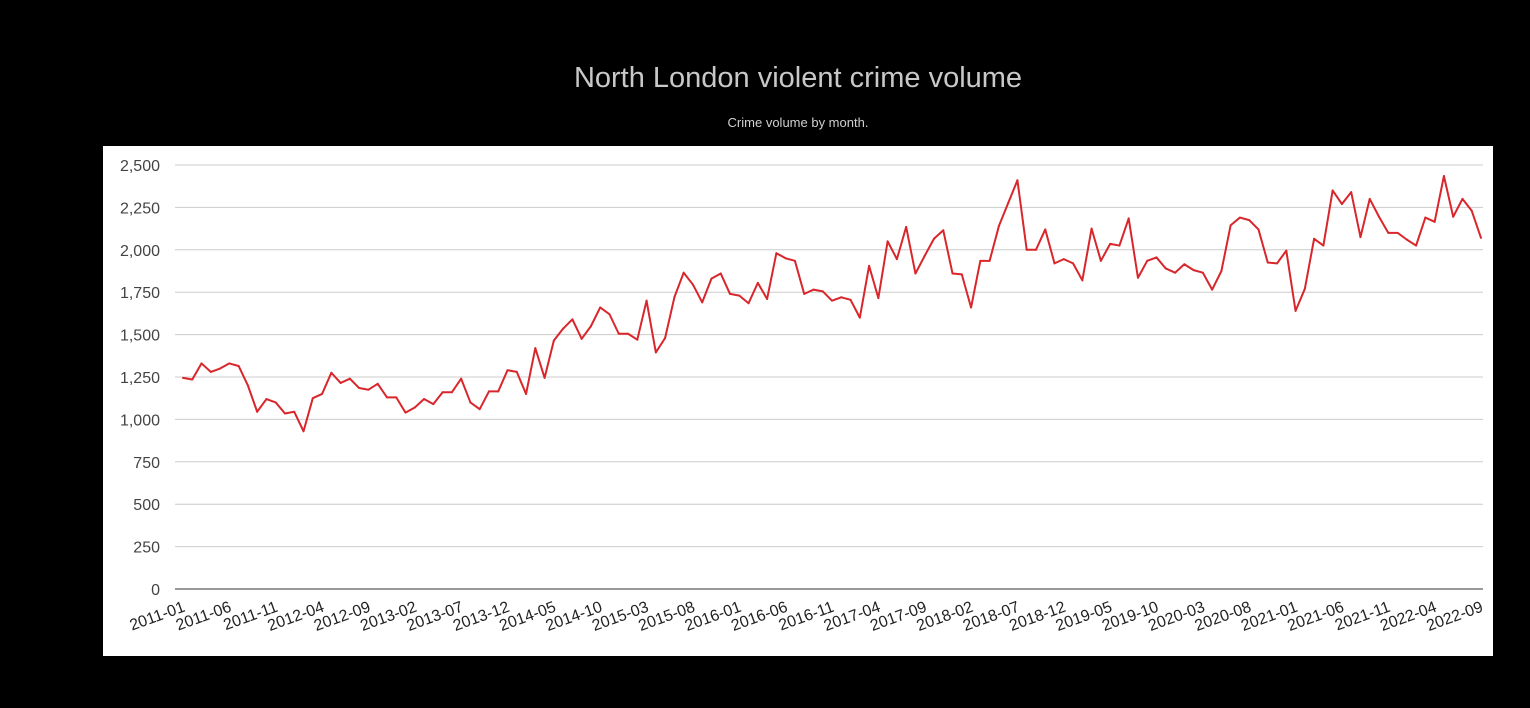 This screenshot has width=1530, height=708. Describe the element at coordinates (140, 420) in the screenshot. I see `y-tick-label: 1,000` at that location.